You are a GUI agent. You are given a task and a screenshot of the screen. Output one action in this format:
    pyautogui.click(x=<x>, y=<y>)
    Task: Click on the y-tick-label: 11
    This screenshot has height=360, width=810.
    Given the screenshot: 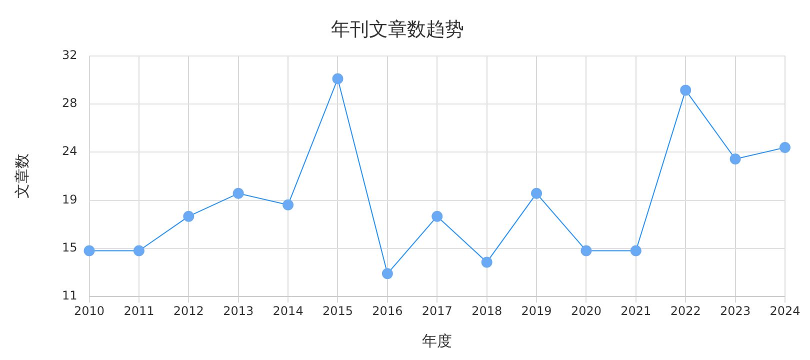 What is the action you would take?
    pyautogui.click(x=70, y=295)
    